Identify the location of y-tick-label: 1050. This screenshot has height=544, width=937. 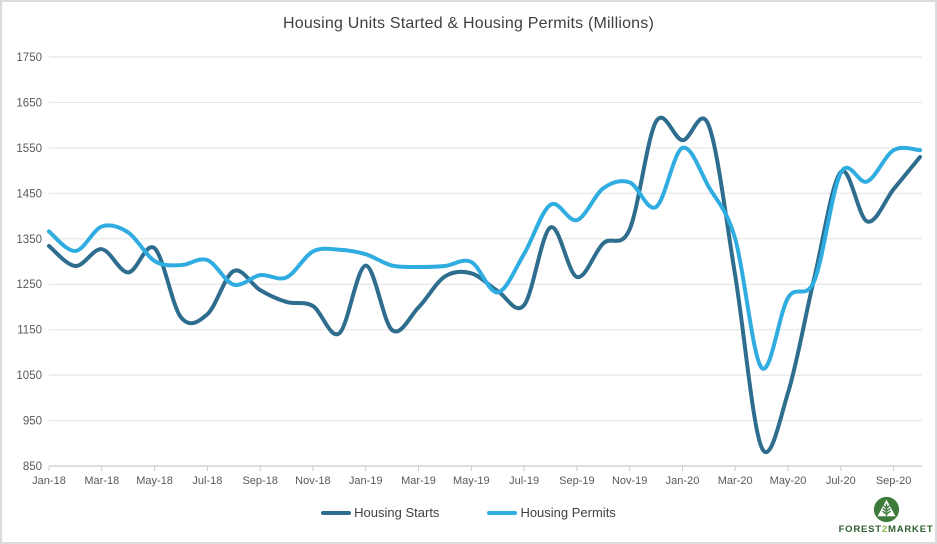
(29, 376).